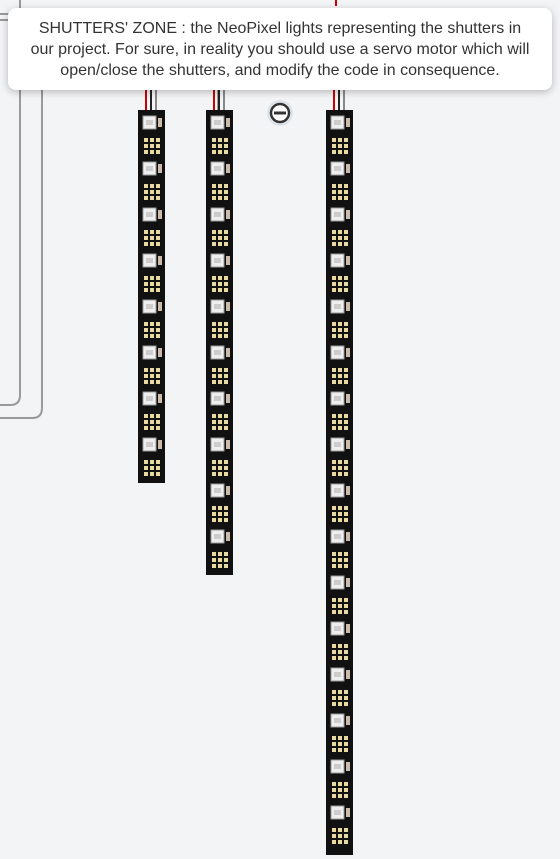 The width and height of the screenshot is (560, 859). I want to click on strip-body, so click(219, 342).